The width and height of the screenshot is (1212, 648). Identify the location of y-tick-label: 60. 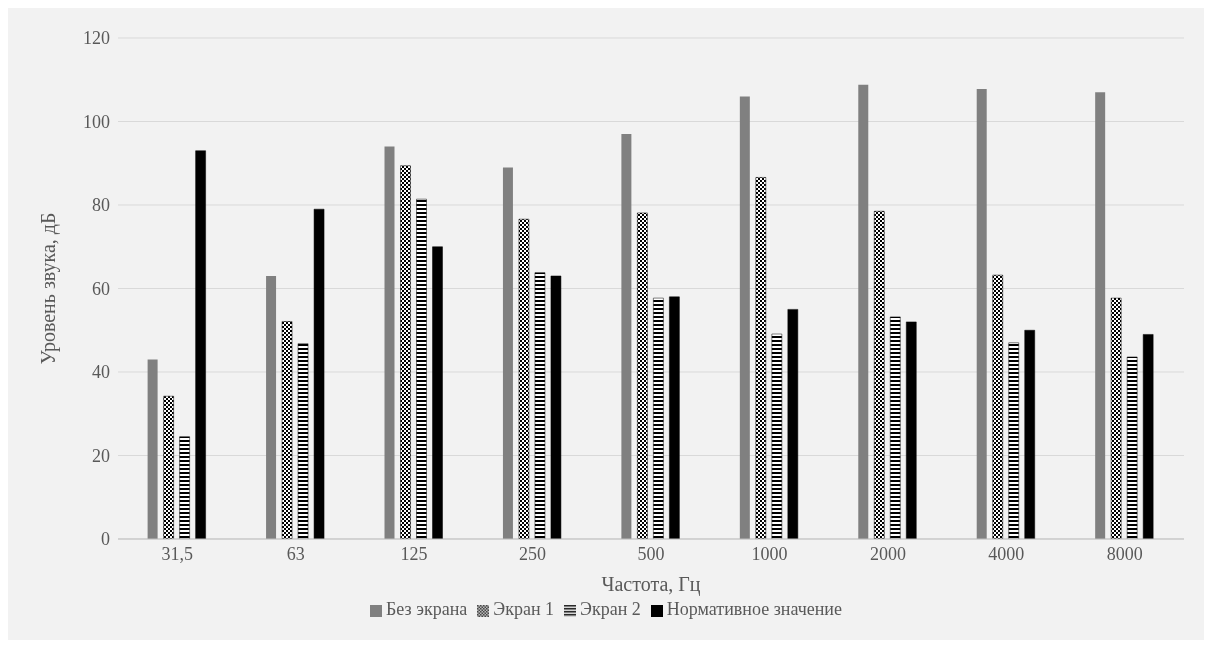
(101, 288).